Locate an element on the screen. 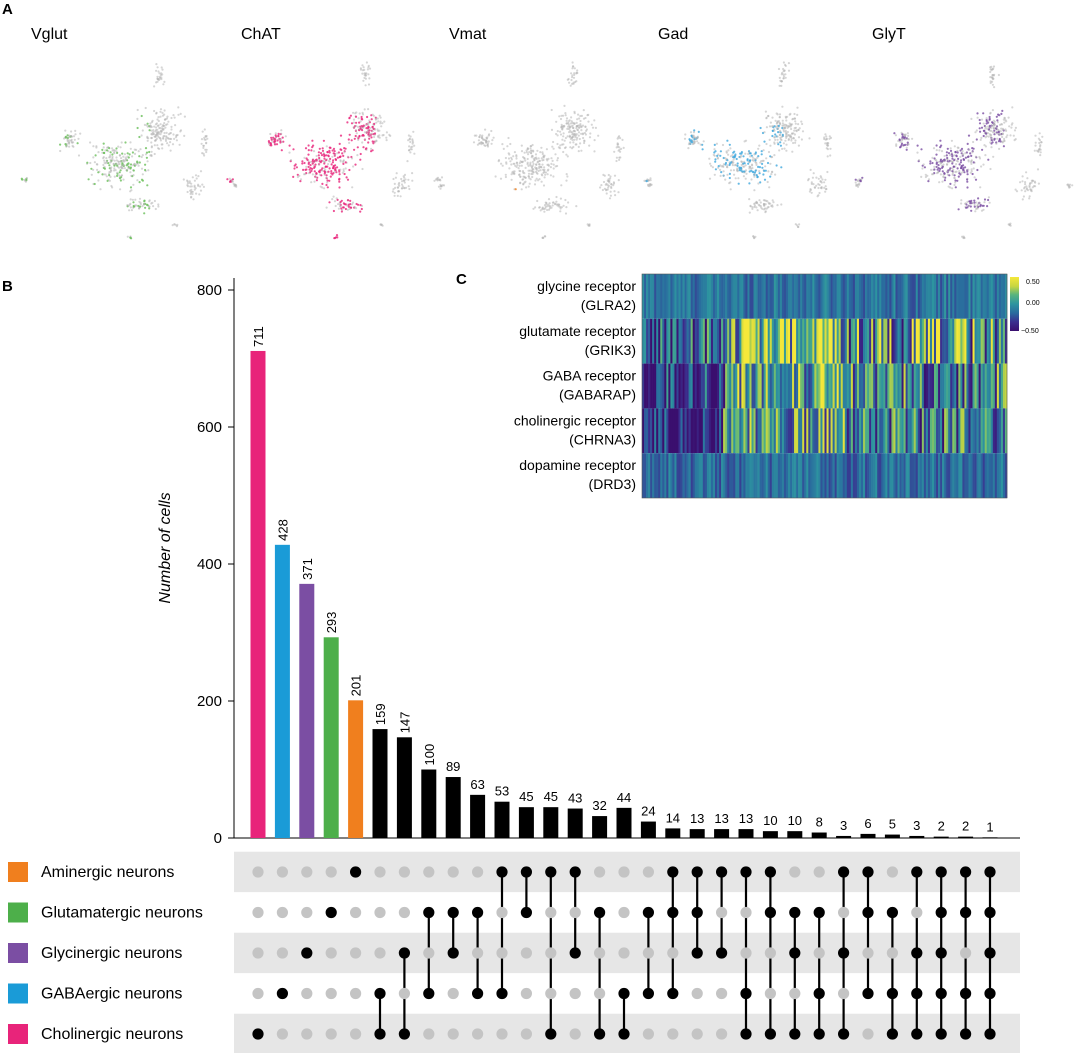 This screenshot has width=1084, height=1053. matrix-dot-active is located at coordinates (746, 1034).